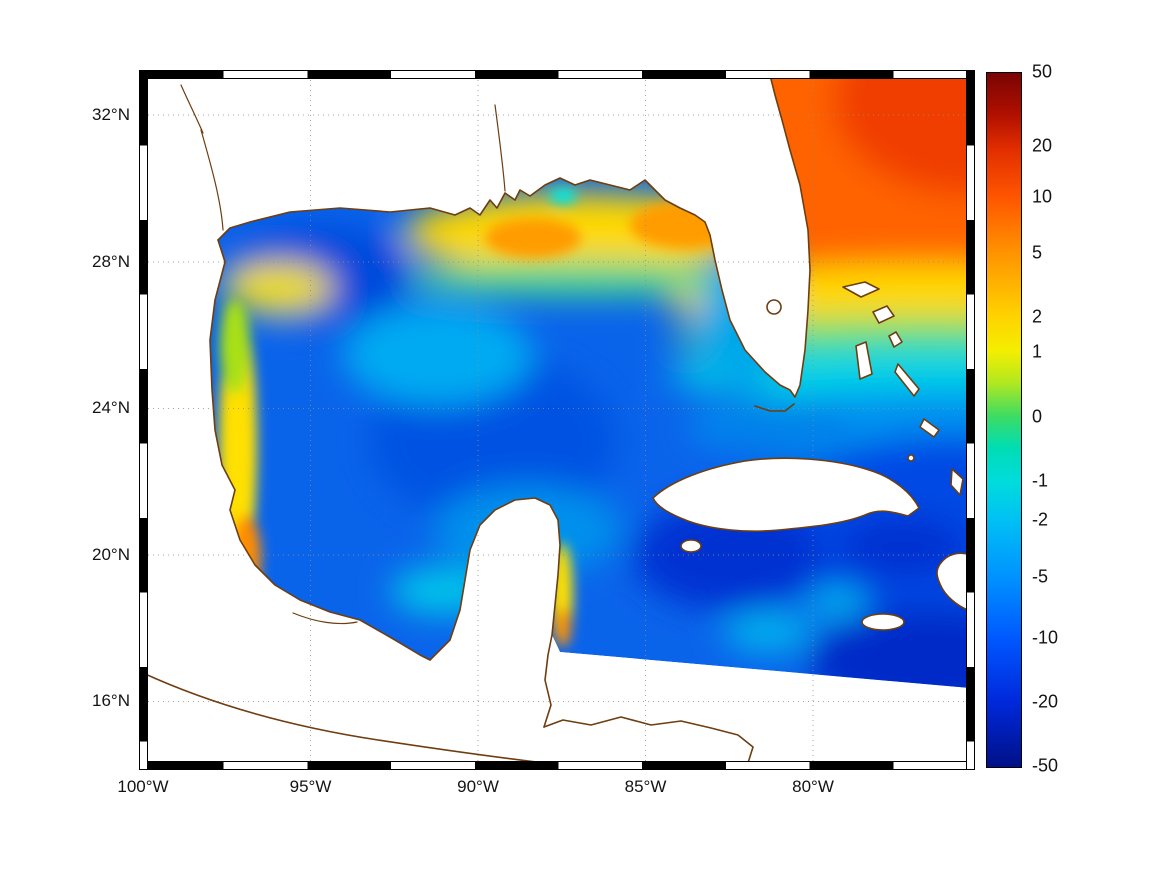 This screenshot has width=1167, height=875. I want to click on colorbar-tick-label: 50, so click(1042, 71).